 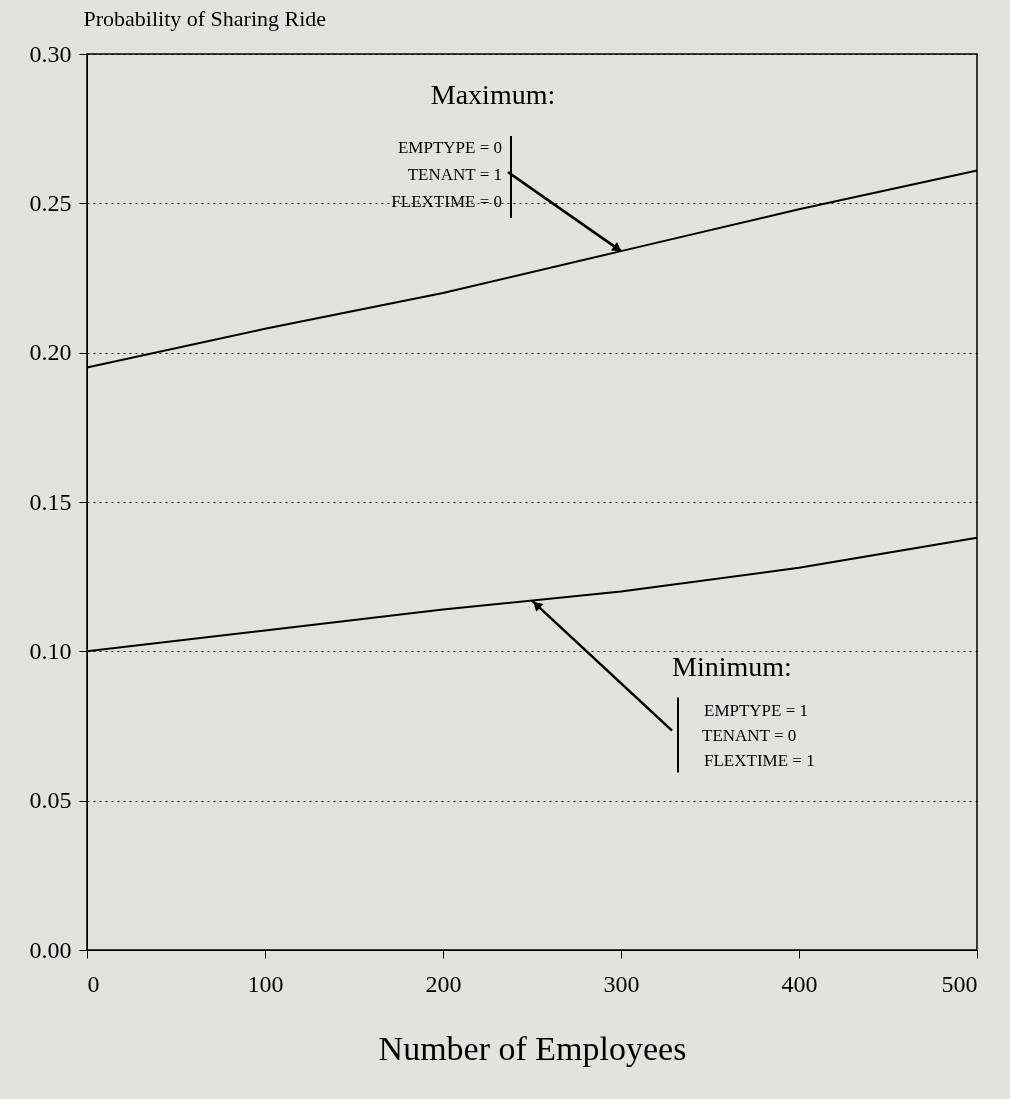 What do you see at coordinates (50, 501) in the screenshot?
I see `y-tick-label: 0.15` at bounding box center [50, 501].